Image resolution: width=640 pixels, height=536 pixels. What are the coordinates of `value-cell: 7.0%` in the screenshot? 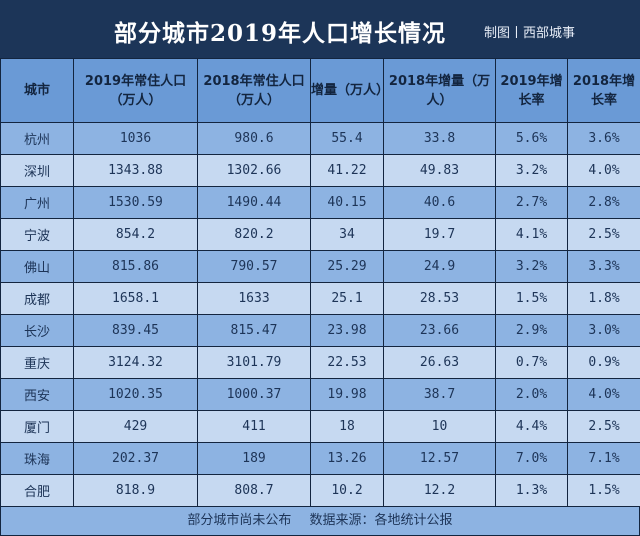 It's located at (531, 458).